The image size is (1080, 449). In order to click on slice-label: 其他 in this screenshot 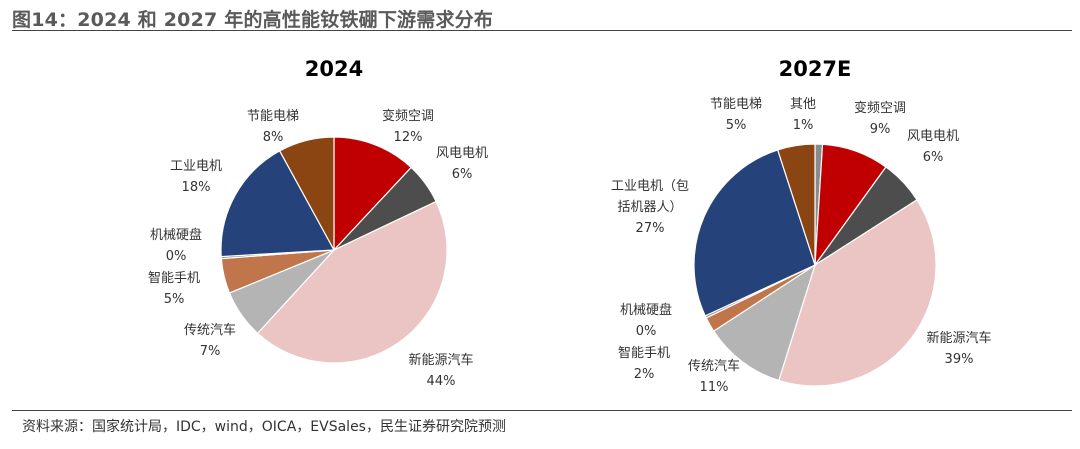, I will do `click(803, 104)`.